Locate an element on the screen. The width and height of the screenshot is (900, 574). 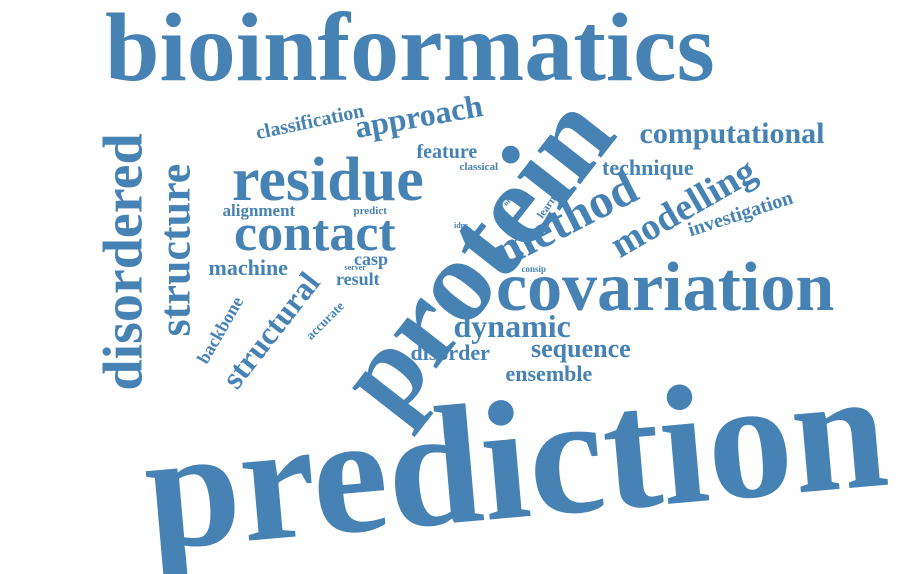
word-disordered: disordered is located at coordinates (123, 262).